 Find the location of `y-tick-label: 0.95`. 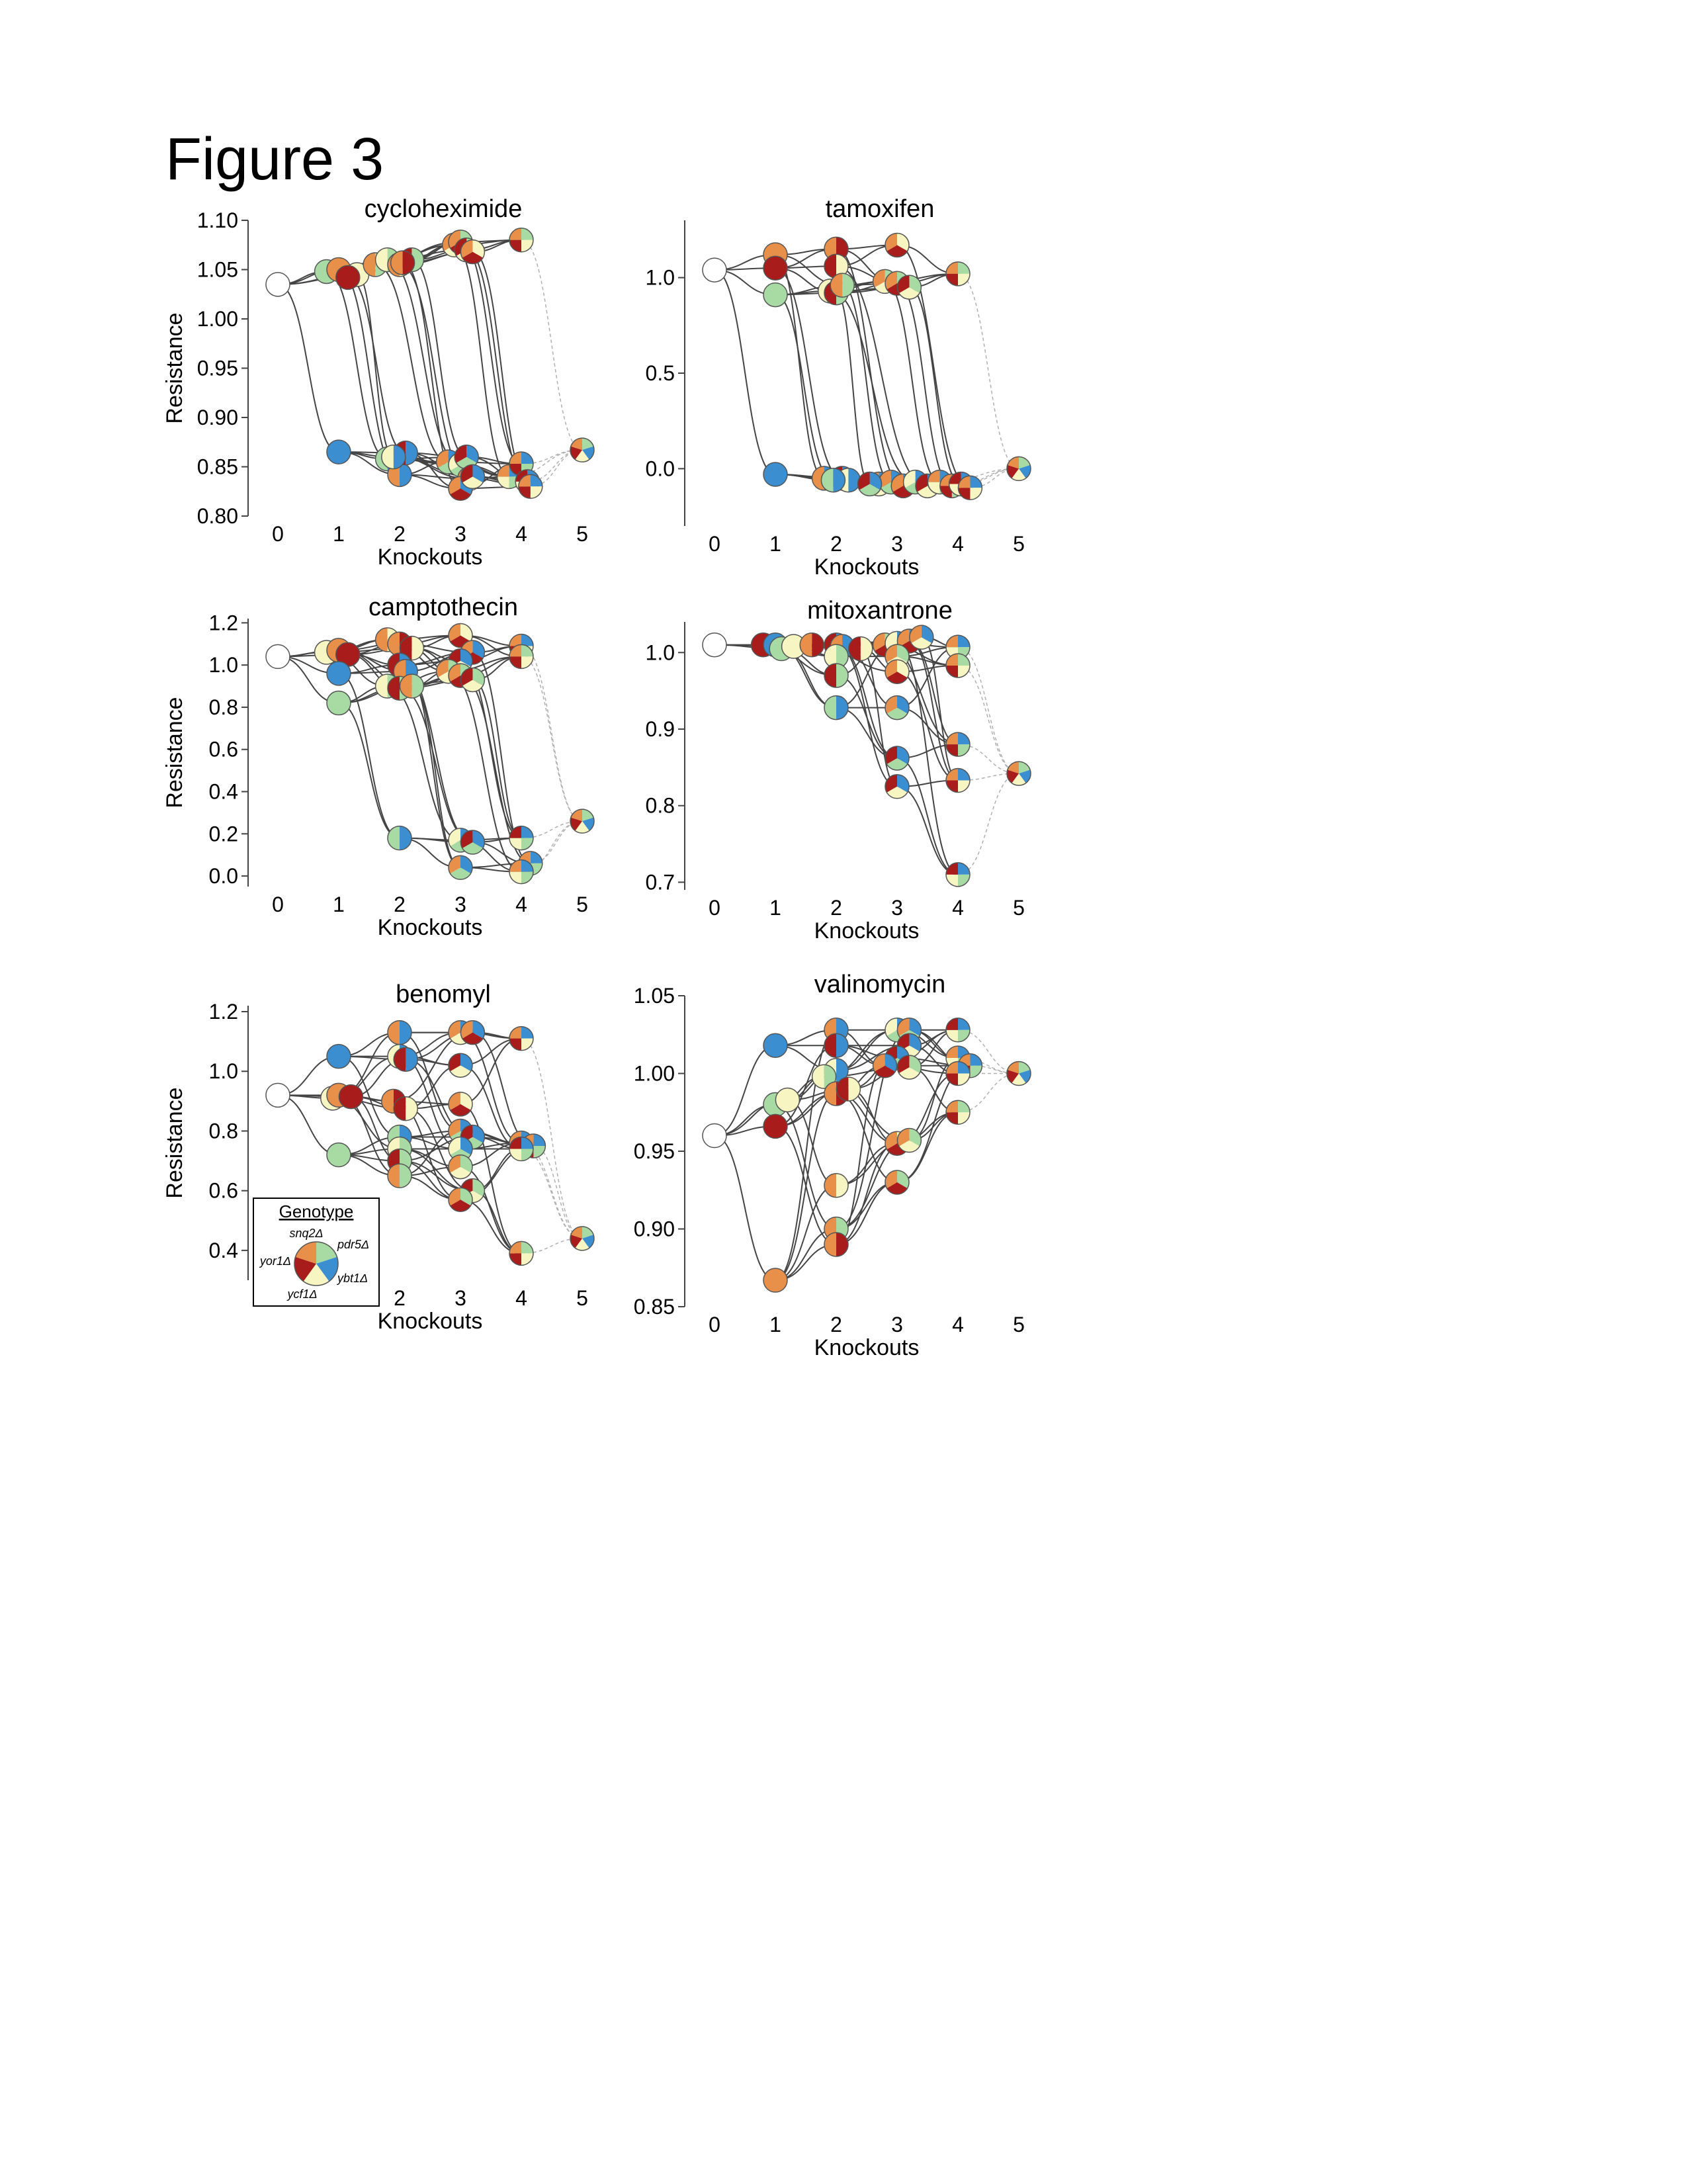

y-tick-label: 0.95 is located at coordinates (654, 1151).